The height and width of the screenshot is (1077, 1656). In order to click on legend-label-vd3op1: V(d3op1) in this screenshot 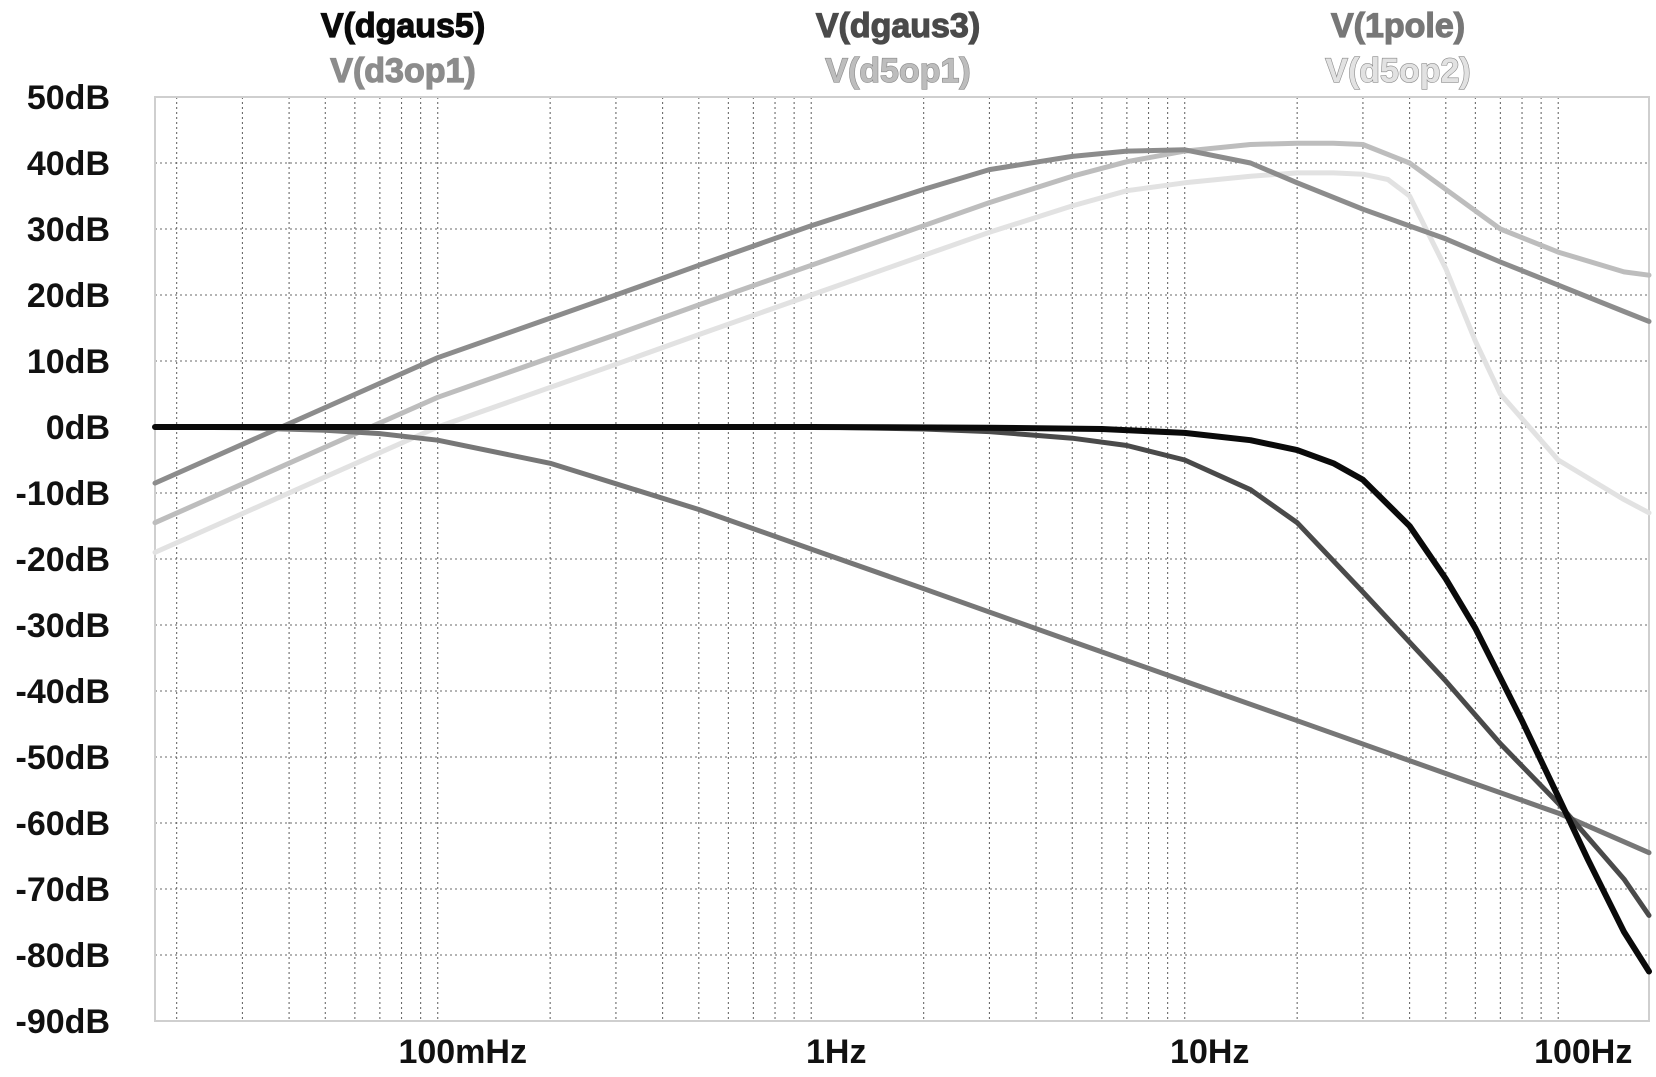, I will do `click(402, 71)`.